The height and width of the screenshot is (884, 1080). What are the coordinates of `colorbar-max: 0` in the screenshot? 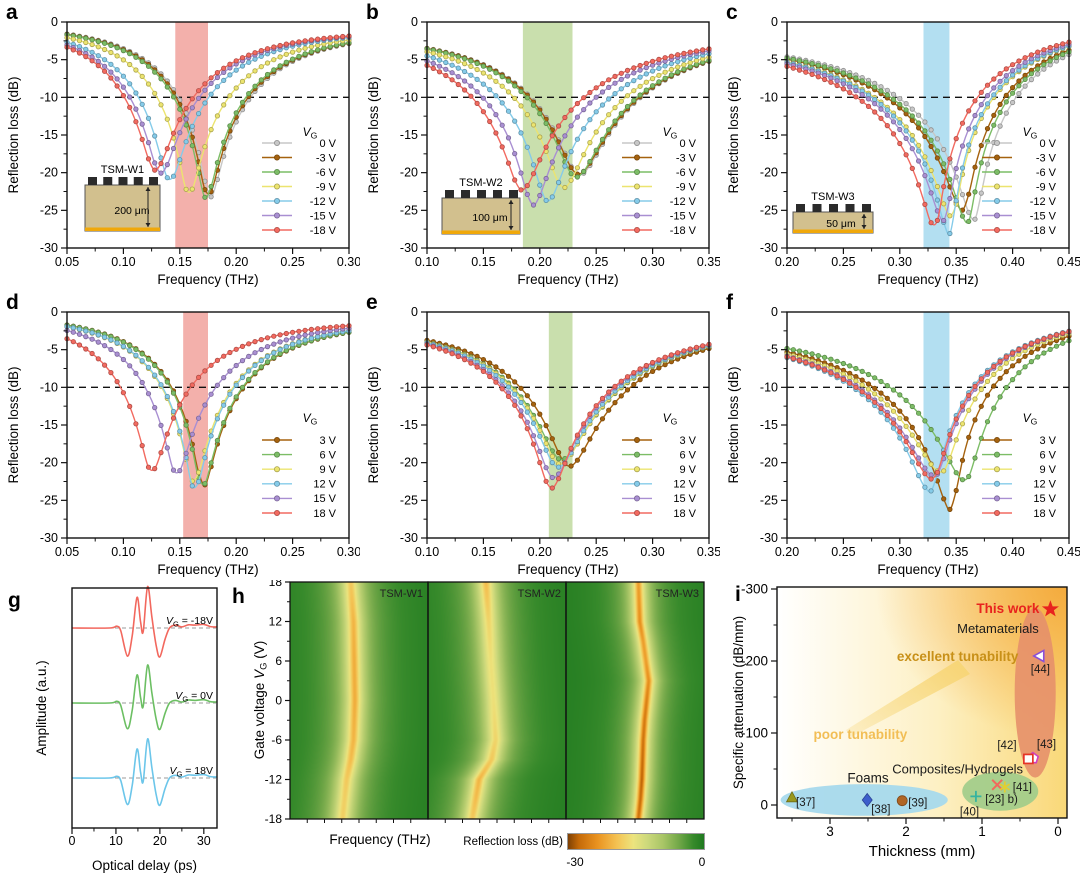 It's located at (702, 862).